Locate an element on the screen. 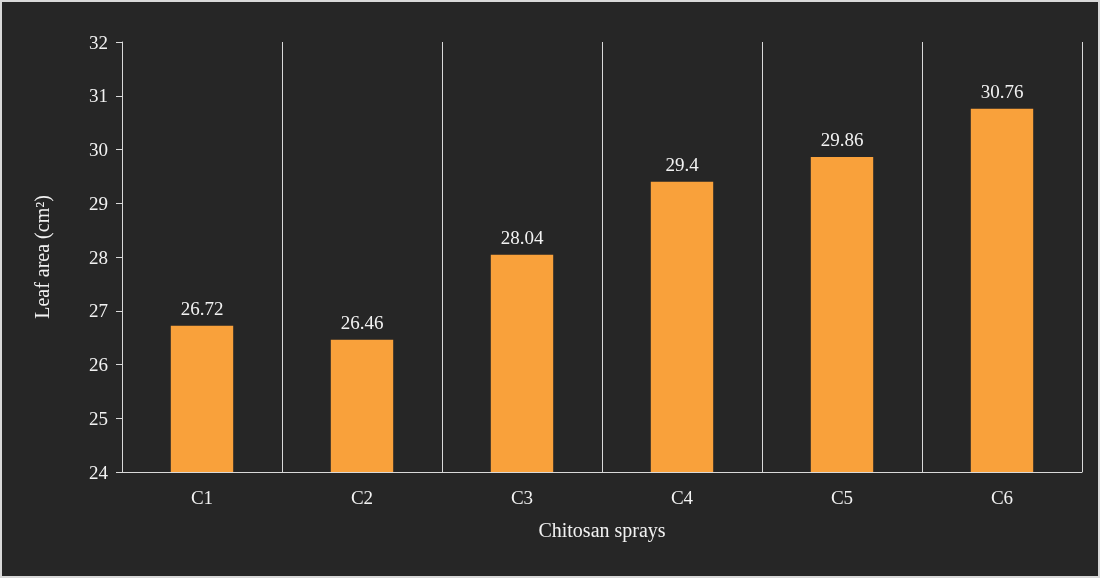 This screenshot has width=1100, height=578. y-tick-label: 29 is located at coordinates (98, 203).